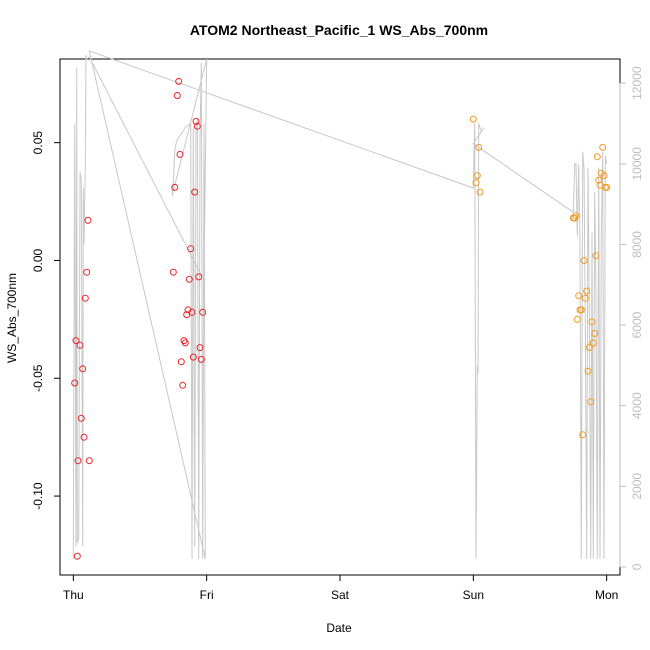 This screenshot has height=650, width=650. What do you see at coordinates (637, 164) in the screenshot?
I see `y-right-tick-label: 10000` at bounding box center [637, 164].